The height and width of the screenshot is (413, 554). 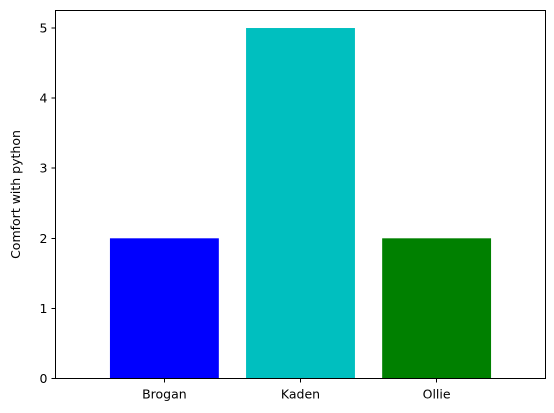 I want to click on y-tick-label-2: 2, so click(x=44, y=238).